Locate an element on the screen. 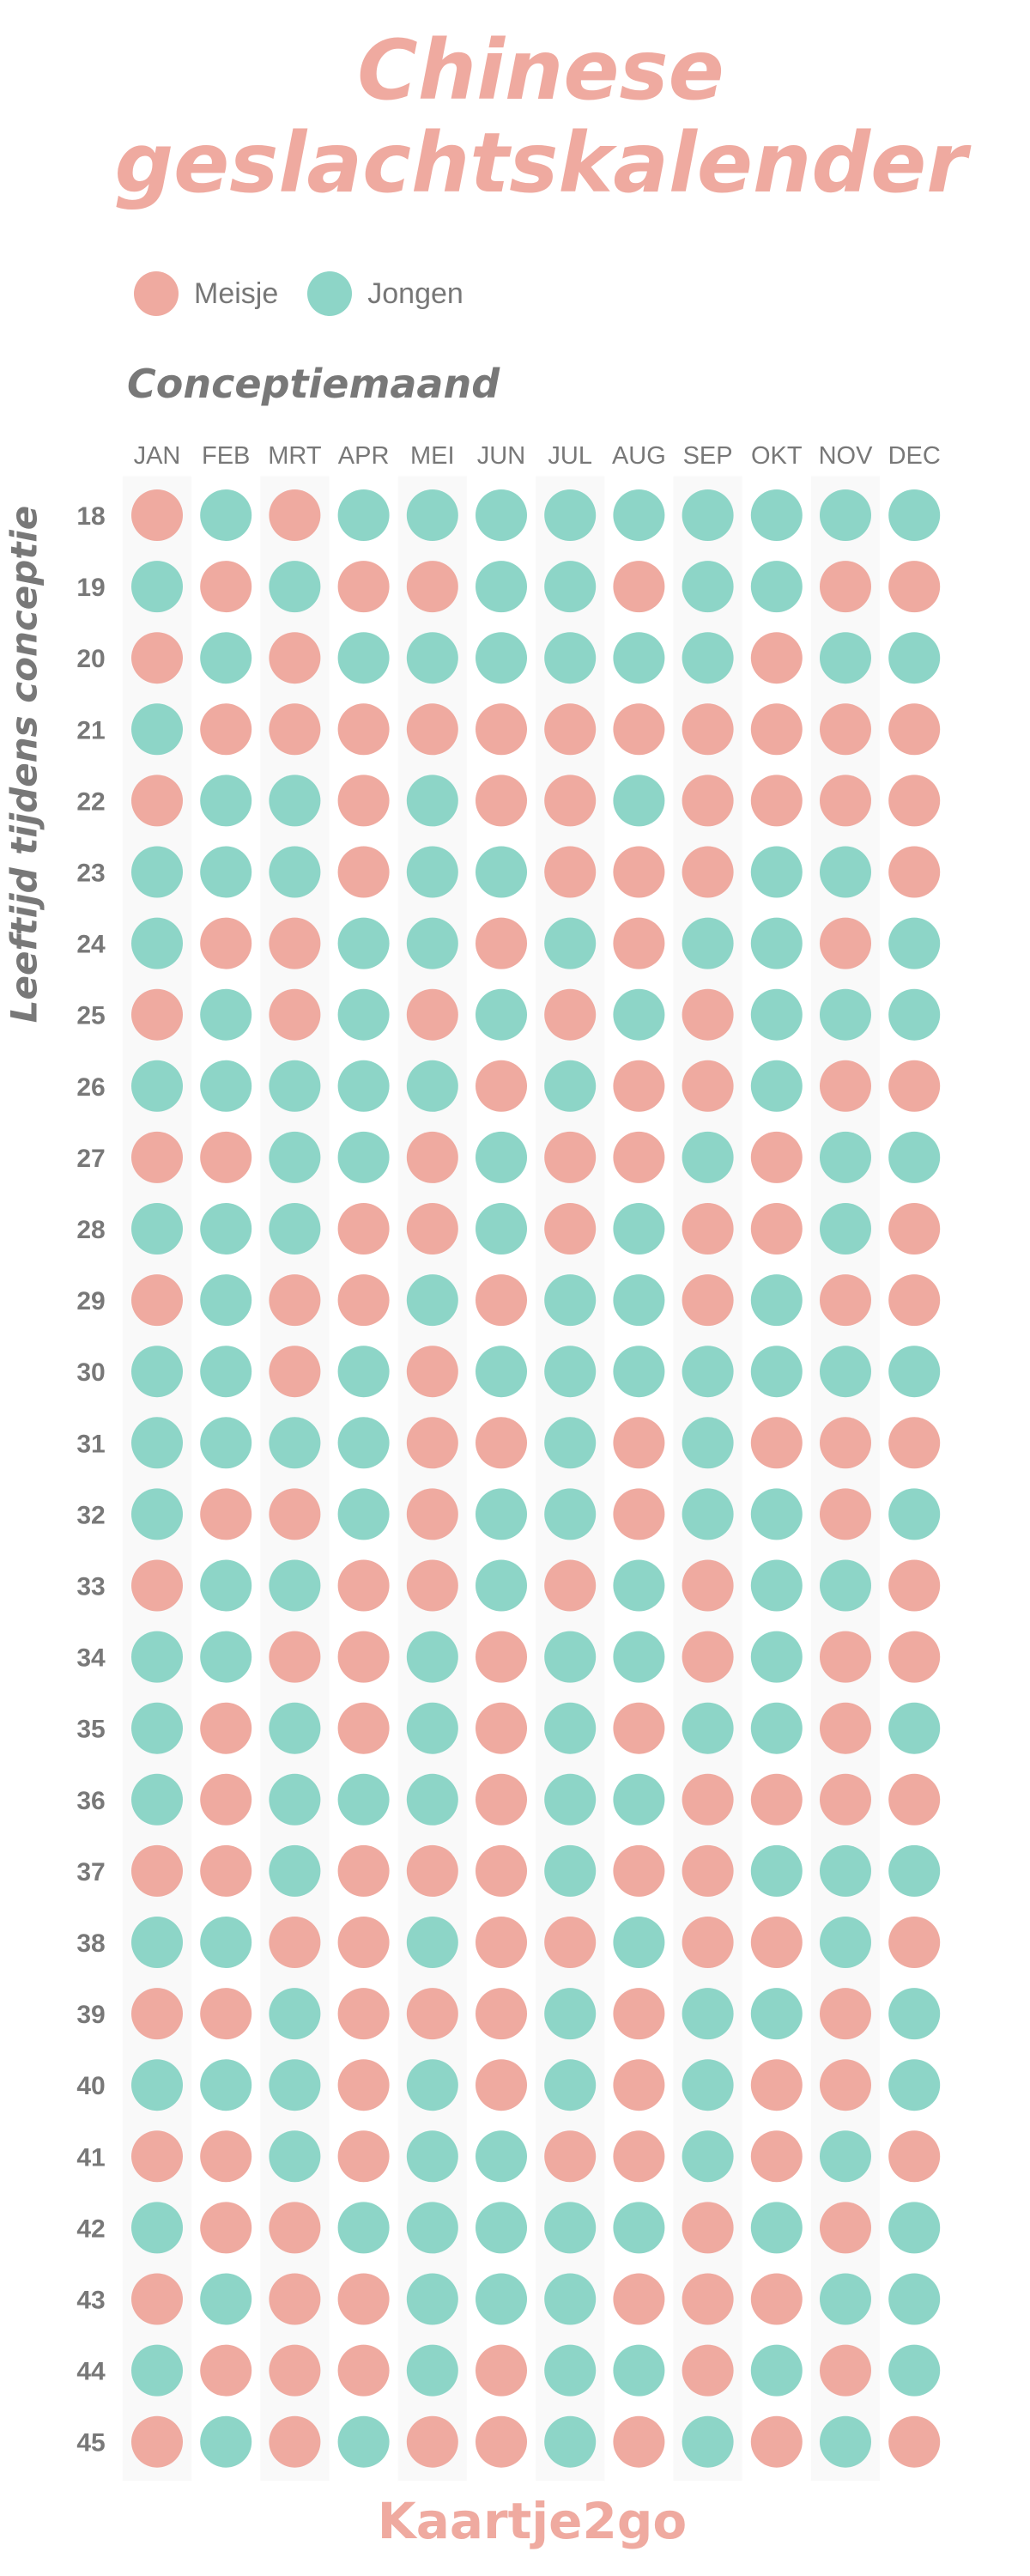 The width and height of the screenshot is (1030, 2576). dot-21-apr is located at coordinates (363, 729).